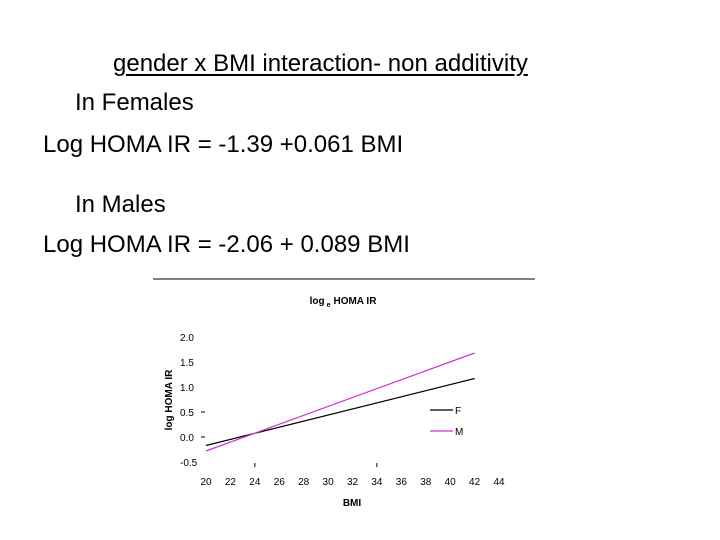  I want to click on x-tick-label: 38, so click(426, 482).